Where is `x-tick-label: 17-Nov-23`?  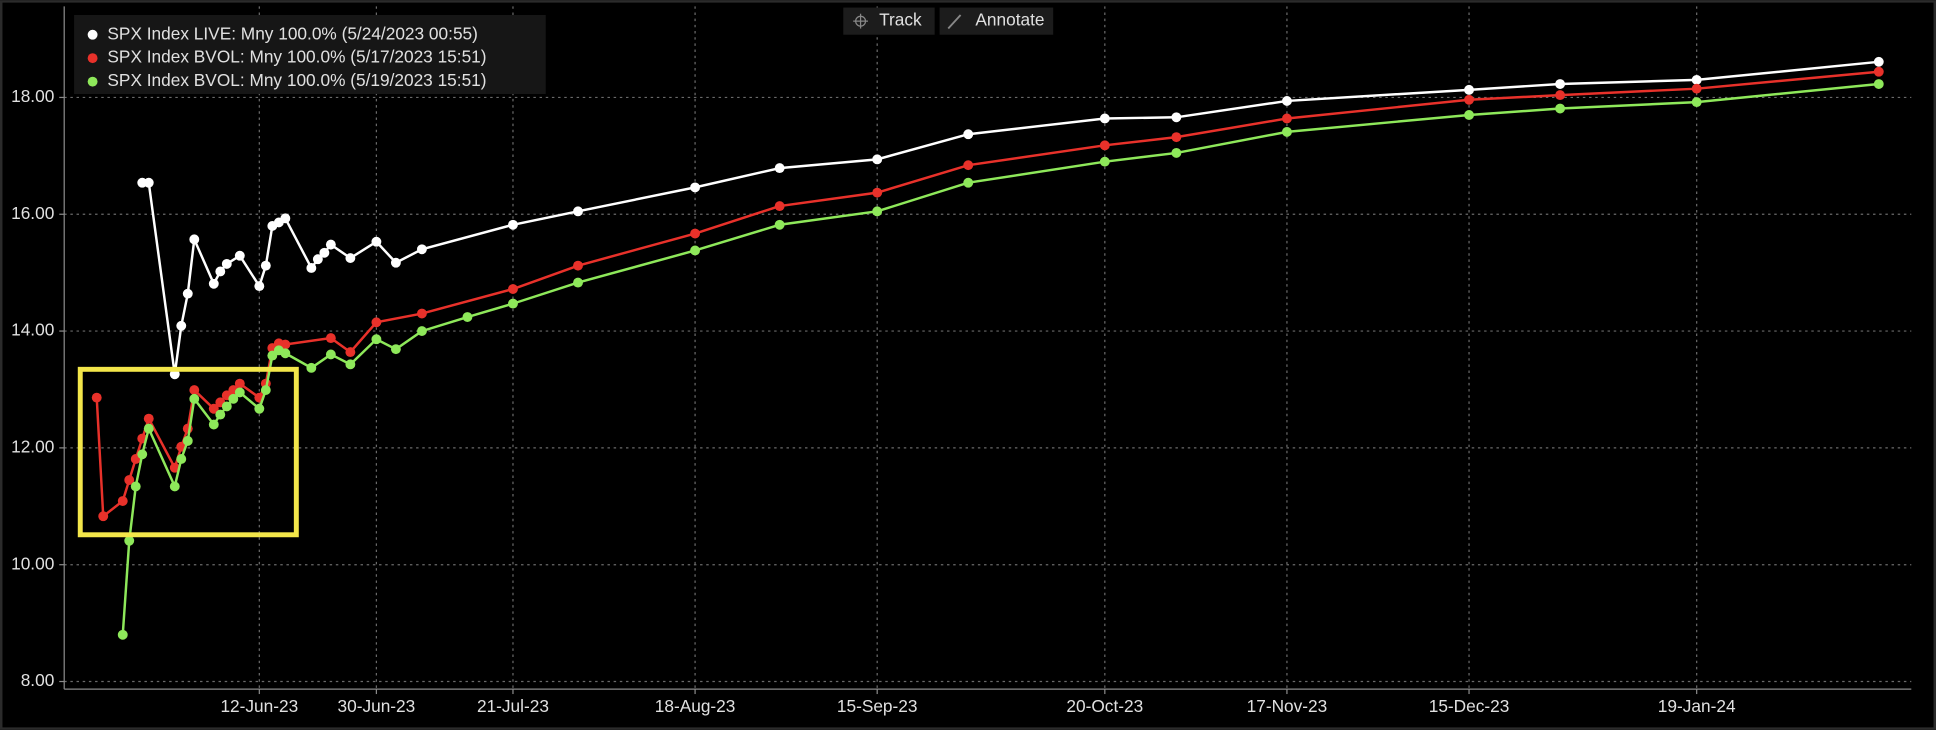 x-tick-label: 17-Nov-23 is located at coordinates (1287, 706).